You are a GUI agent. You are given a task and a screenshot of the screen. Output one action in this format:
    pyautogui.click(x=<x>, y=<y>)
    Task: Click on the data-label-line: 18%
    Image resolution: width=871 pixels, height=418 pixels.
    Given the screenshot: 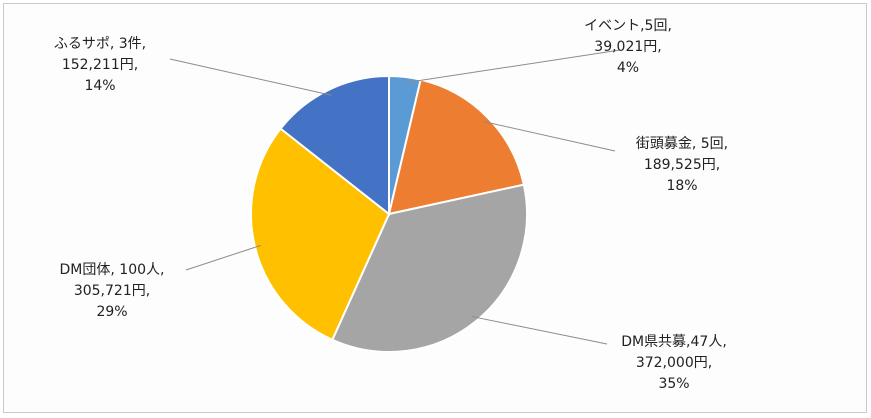 What is the action you would take?
    pyautogui.click(x=681, y=186)
    